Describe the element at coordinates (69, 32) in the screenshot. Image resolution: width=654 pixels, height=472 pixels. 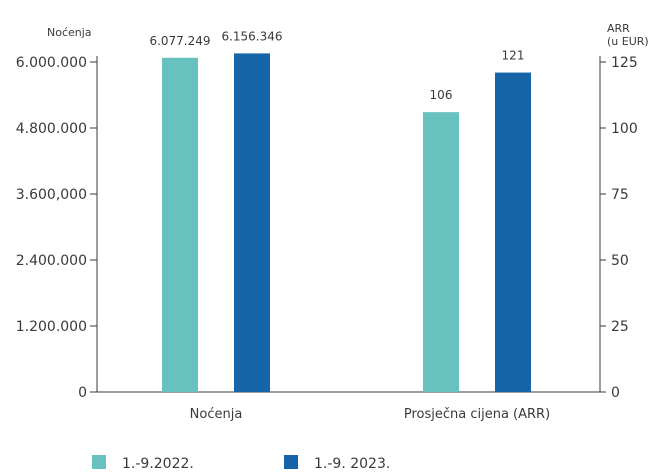
I see `left-axis-label: Noćenja` at that location.